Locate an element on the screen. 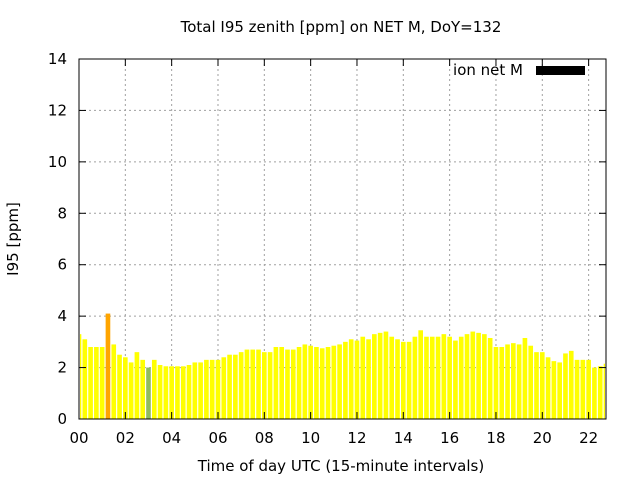 Image resolution: width=640 pixels, height=480 pixels. legend-label: ion net M is located at coordinates (488, 70).